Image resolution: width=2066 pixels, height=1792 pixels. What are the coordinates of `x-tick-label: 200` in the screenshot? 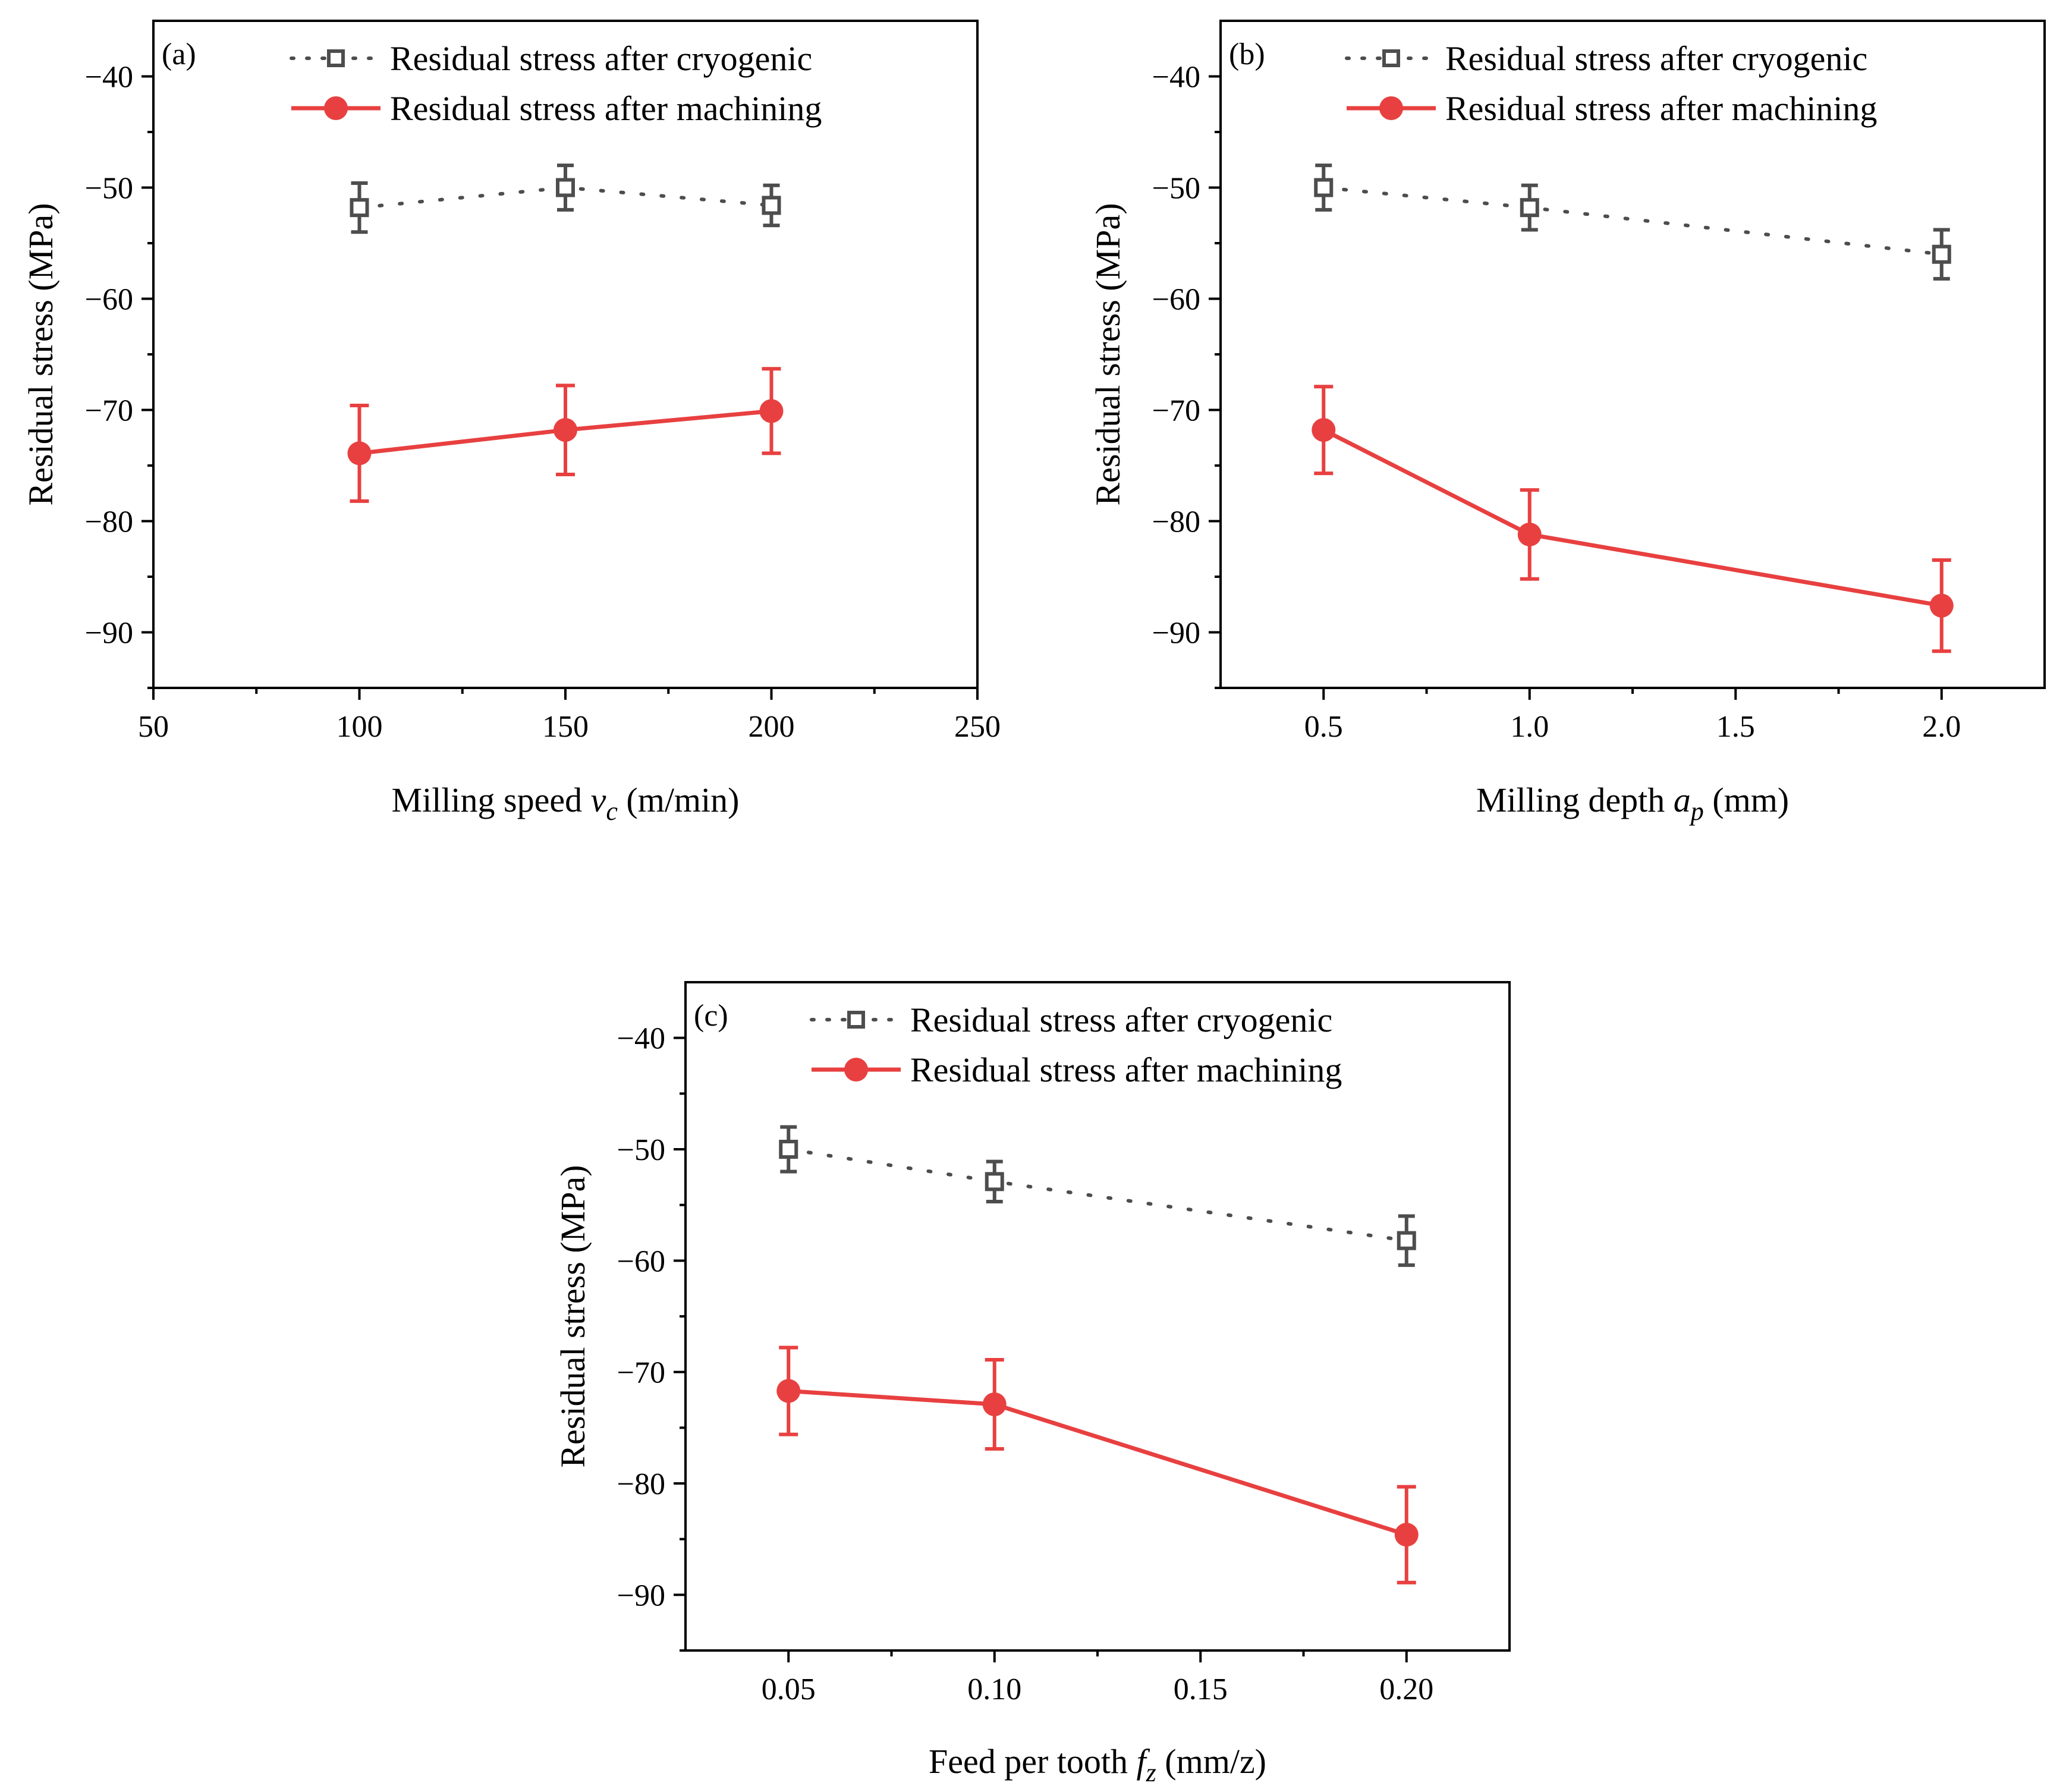 It's located at (772, 727).